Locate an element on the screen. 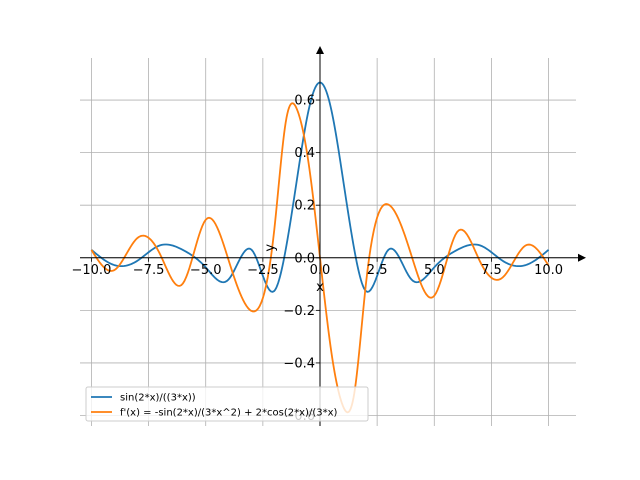 The height and width of the screenshot is (480, 640). x-tick-label: 5.0 is located at coordinates (434, 270).